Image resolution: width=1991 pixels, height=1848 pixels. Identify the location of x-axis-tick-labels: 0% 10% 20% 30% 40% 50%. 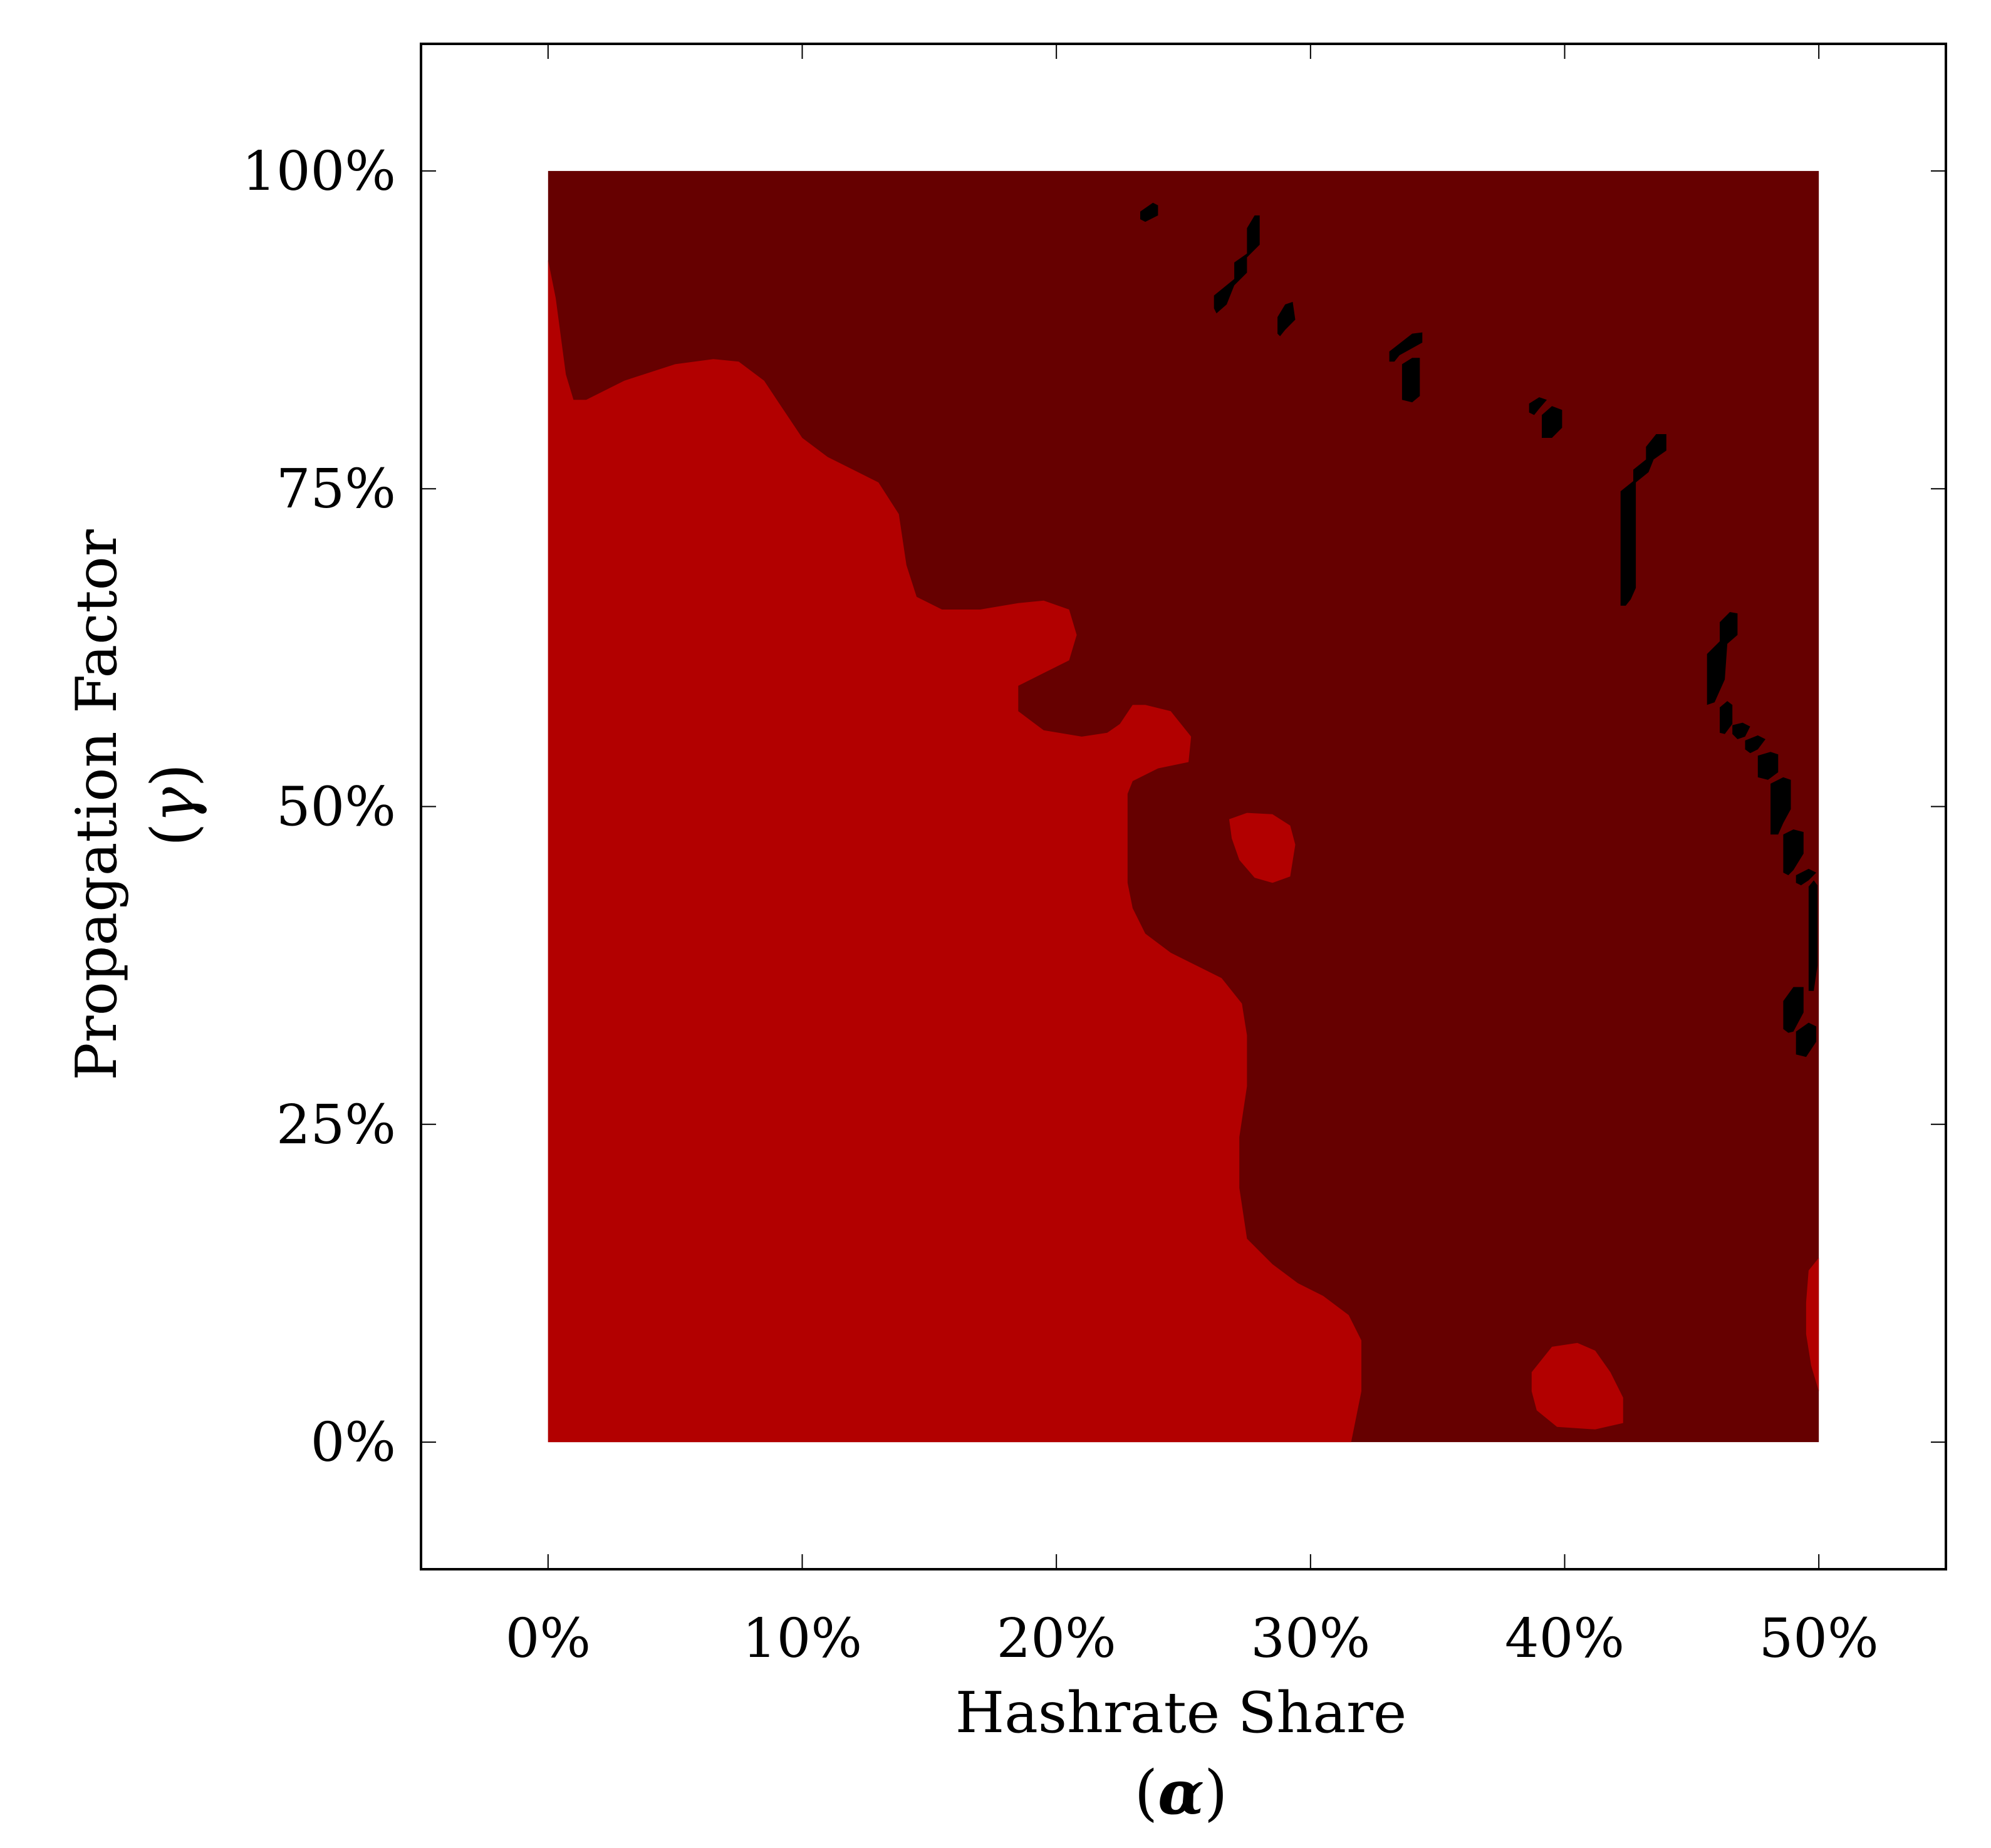
(1192, 1638).